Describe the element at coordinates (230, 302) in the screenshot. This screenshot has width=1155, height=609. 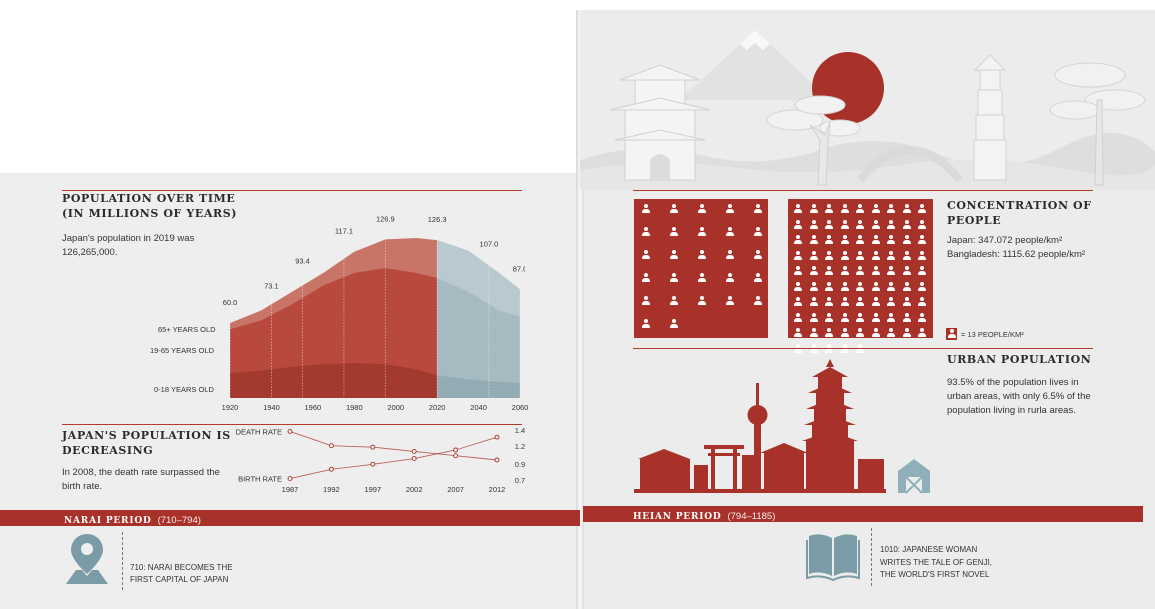
I see `annotation-label: 60.0` at that location.